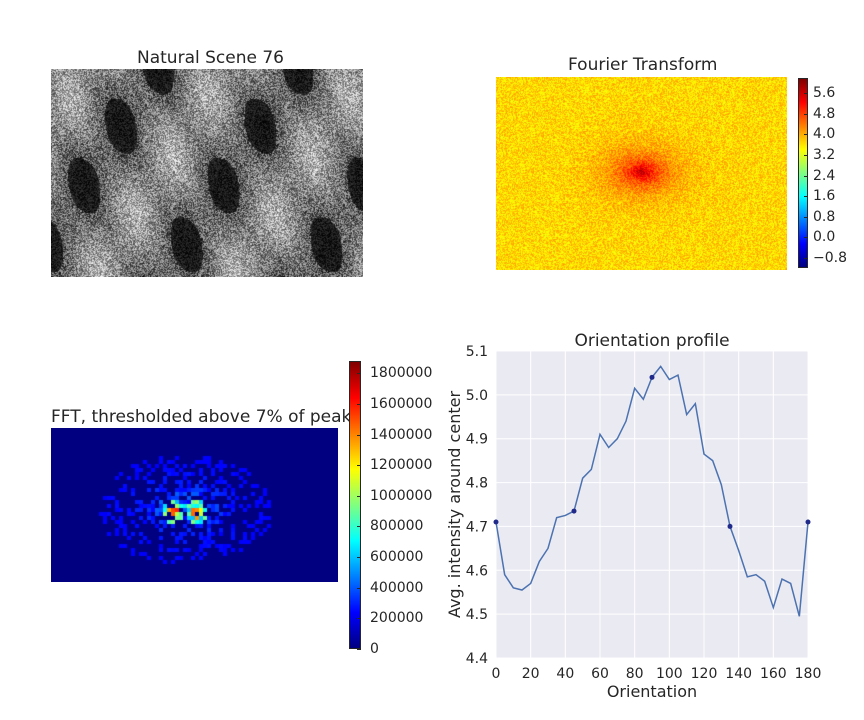 The width and height of the screenshot is (864, 720). I want to click on scene-title: Natural Scene 76, so click(210, 58).